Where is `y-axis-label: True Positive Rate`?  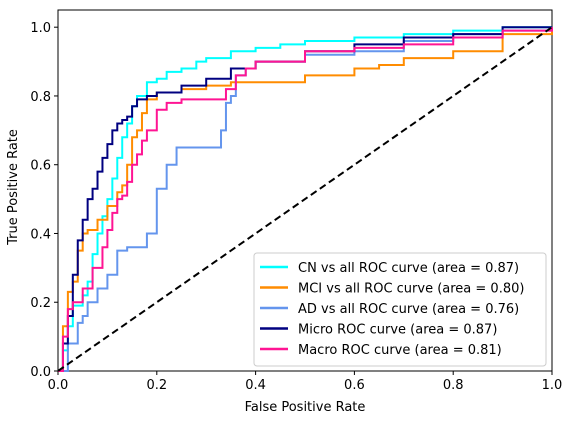 y-axis-label: True Positive Rate is located at coordinates (13, 187).